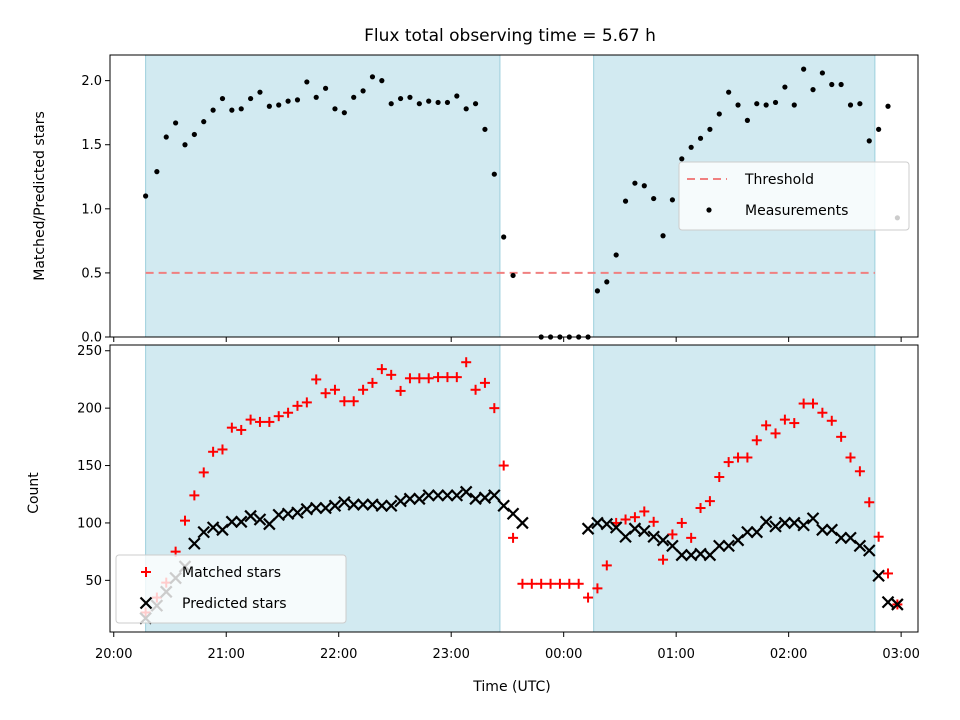  Describe the element at coordinates (231, 589) in the screenshot. I see `count-legend: Matched stars Predicted stars` at that location.